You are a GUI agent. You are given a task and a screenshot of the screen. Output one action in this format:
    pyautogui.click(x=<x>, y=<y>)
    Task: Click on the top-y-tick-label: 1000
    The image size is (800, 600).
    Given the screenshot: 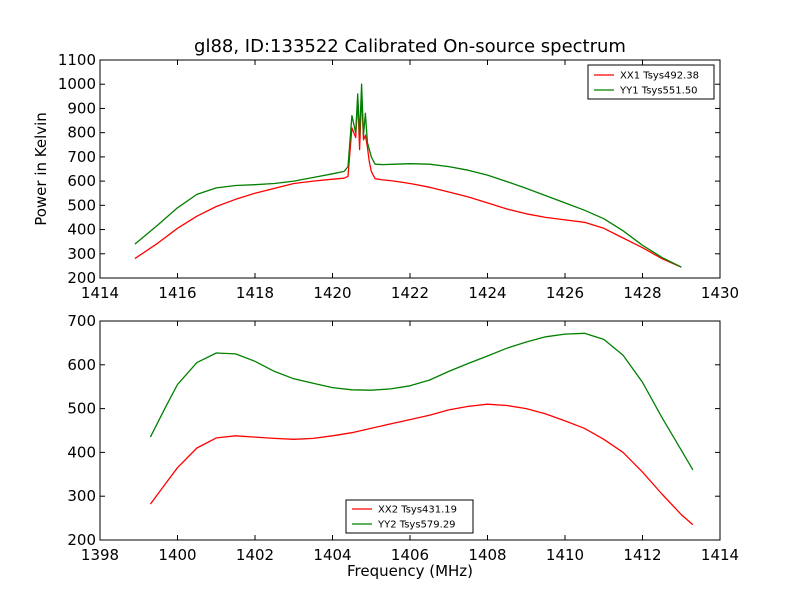 What is the action you would take?
    pyautogui.click(x=77, y=84)
    